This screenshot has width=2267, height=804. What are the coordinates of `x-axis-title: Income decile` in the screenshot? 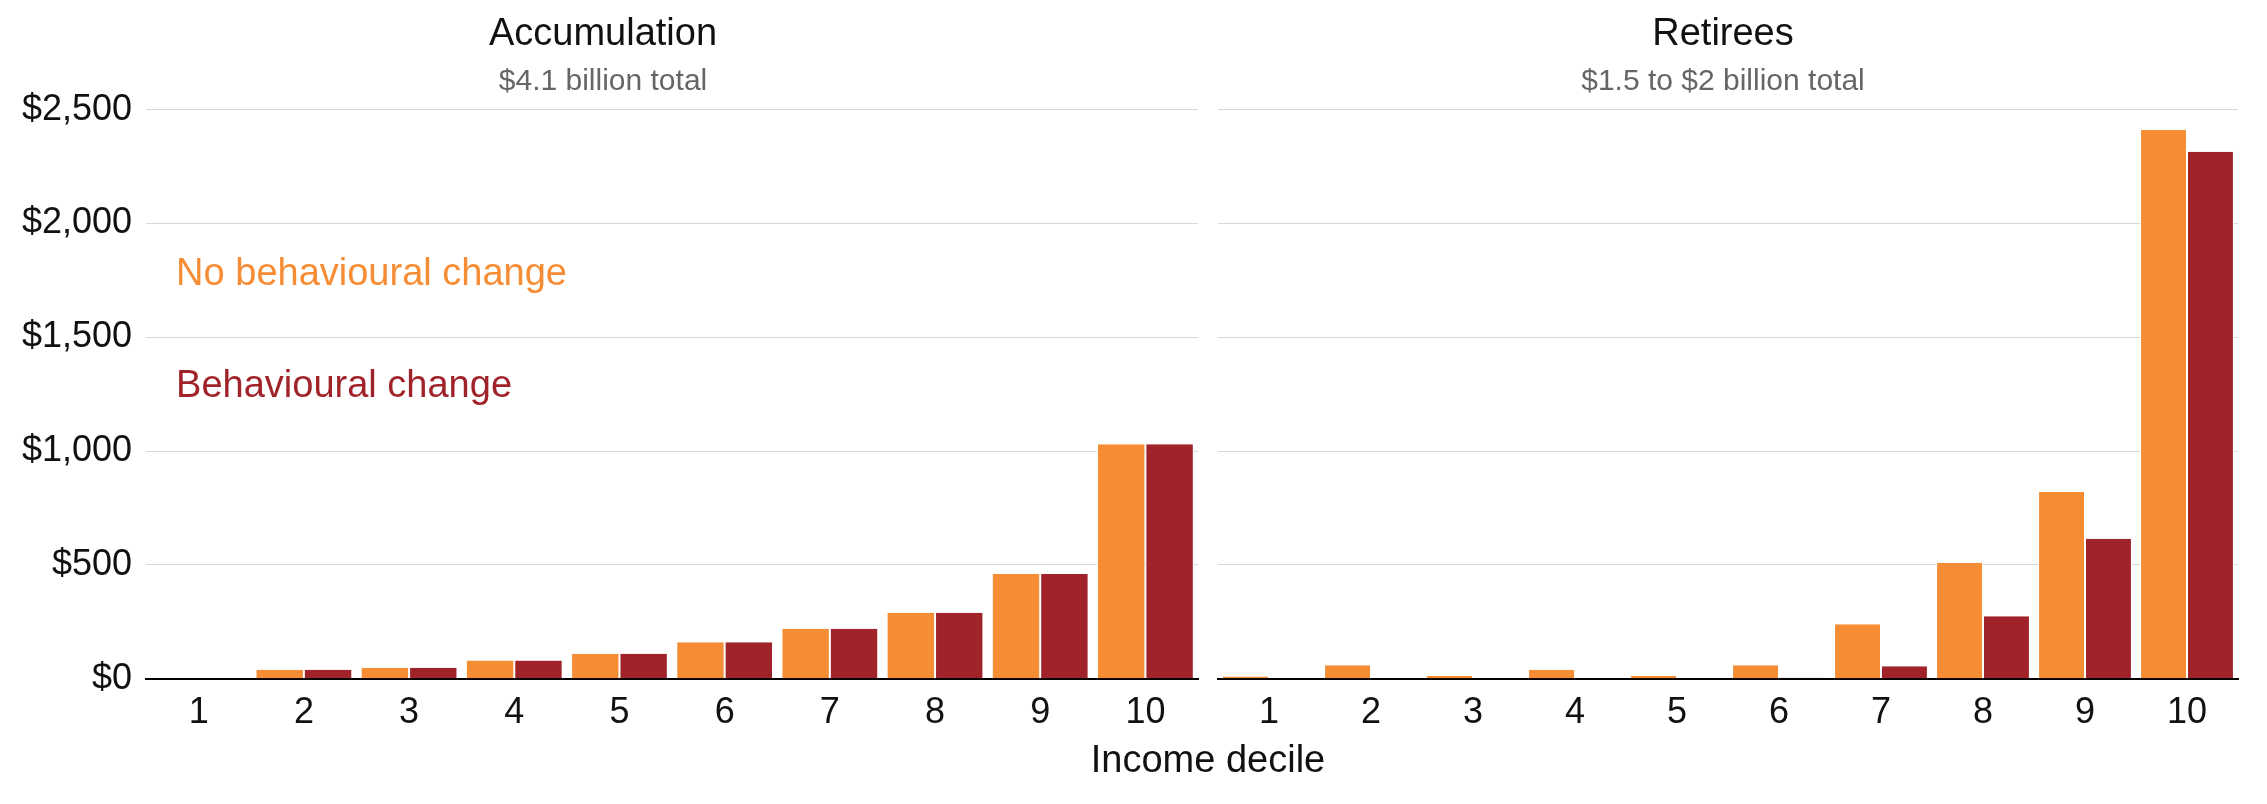 It's located at (1208, 759).